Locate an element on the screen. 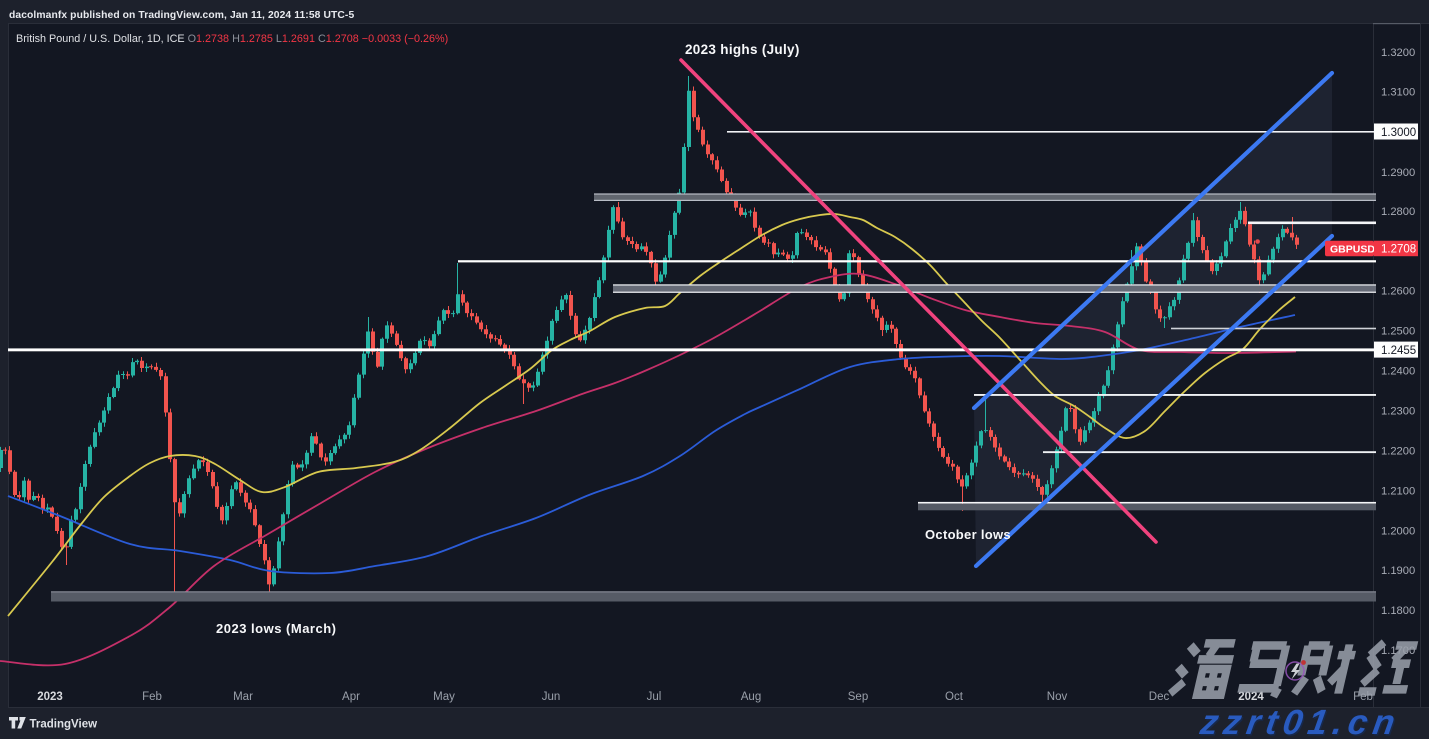 This screenshot has height=739, width=1429. svg-text: October lows is located at coordinates (968, 534).